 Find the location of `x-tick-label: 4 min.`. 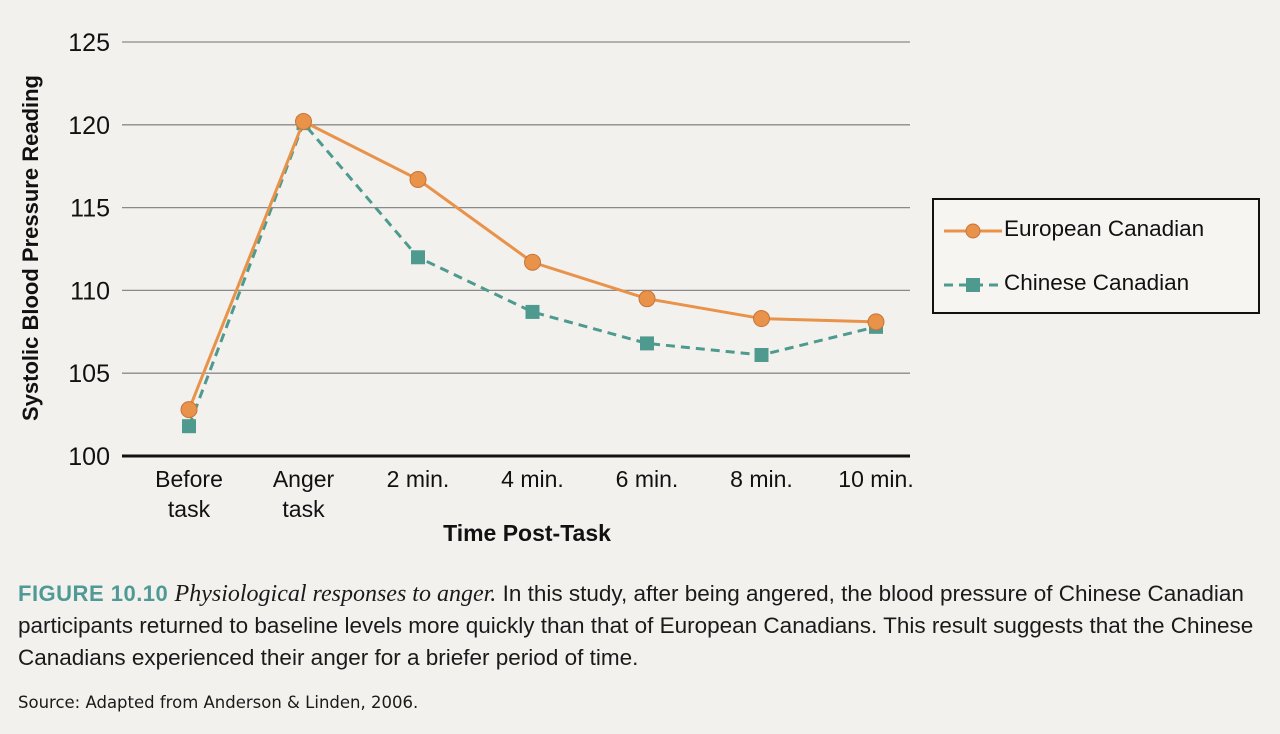

x-tick-label: 4 min. is located at coordinates (532, 479).